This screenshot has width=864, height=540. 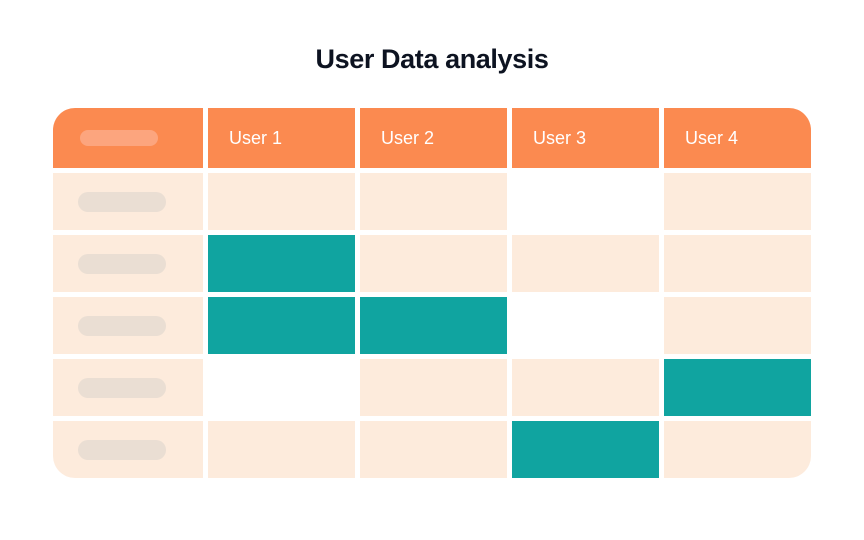 I want to click on cell-r5-user1, so click(x=281, y=449).